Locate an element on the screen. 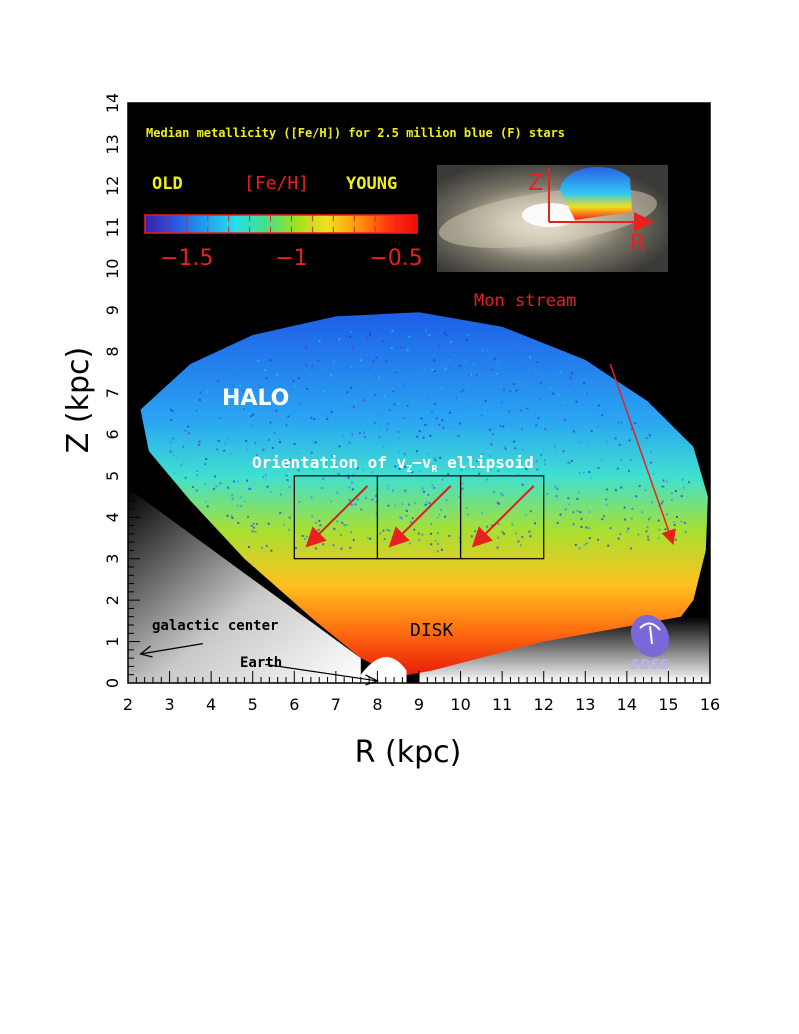 The image size is (799, 1034). y-tick-label: 11 is located at coordinates (112, 227).